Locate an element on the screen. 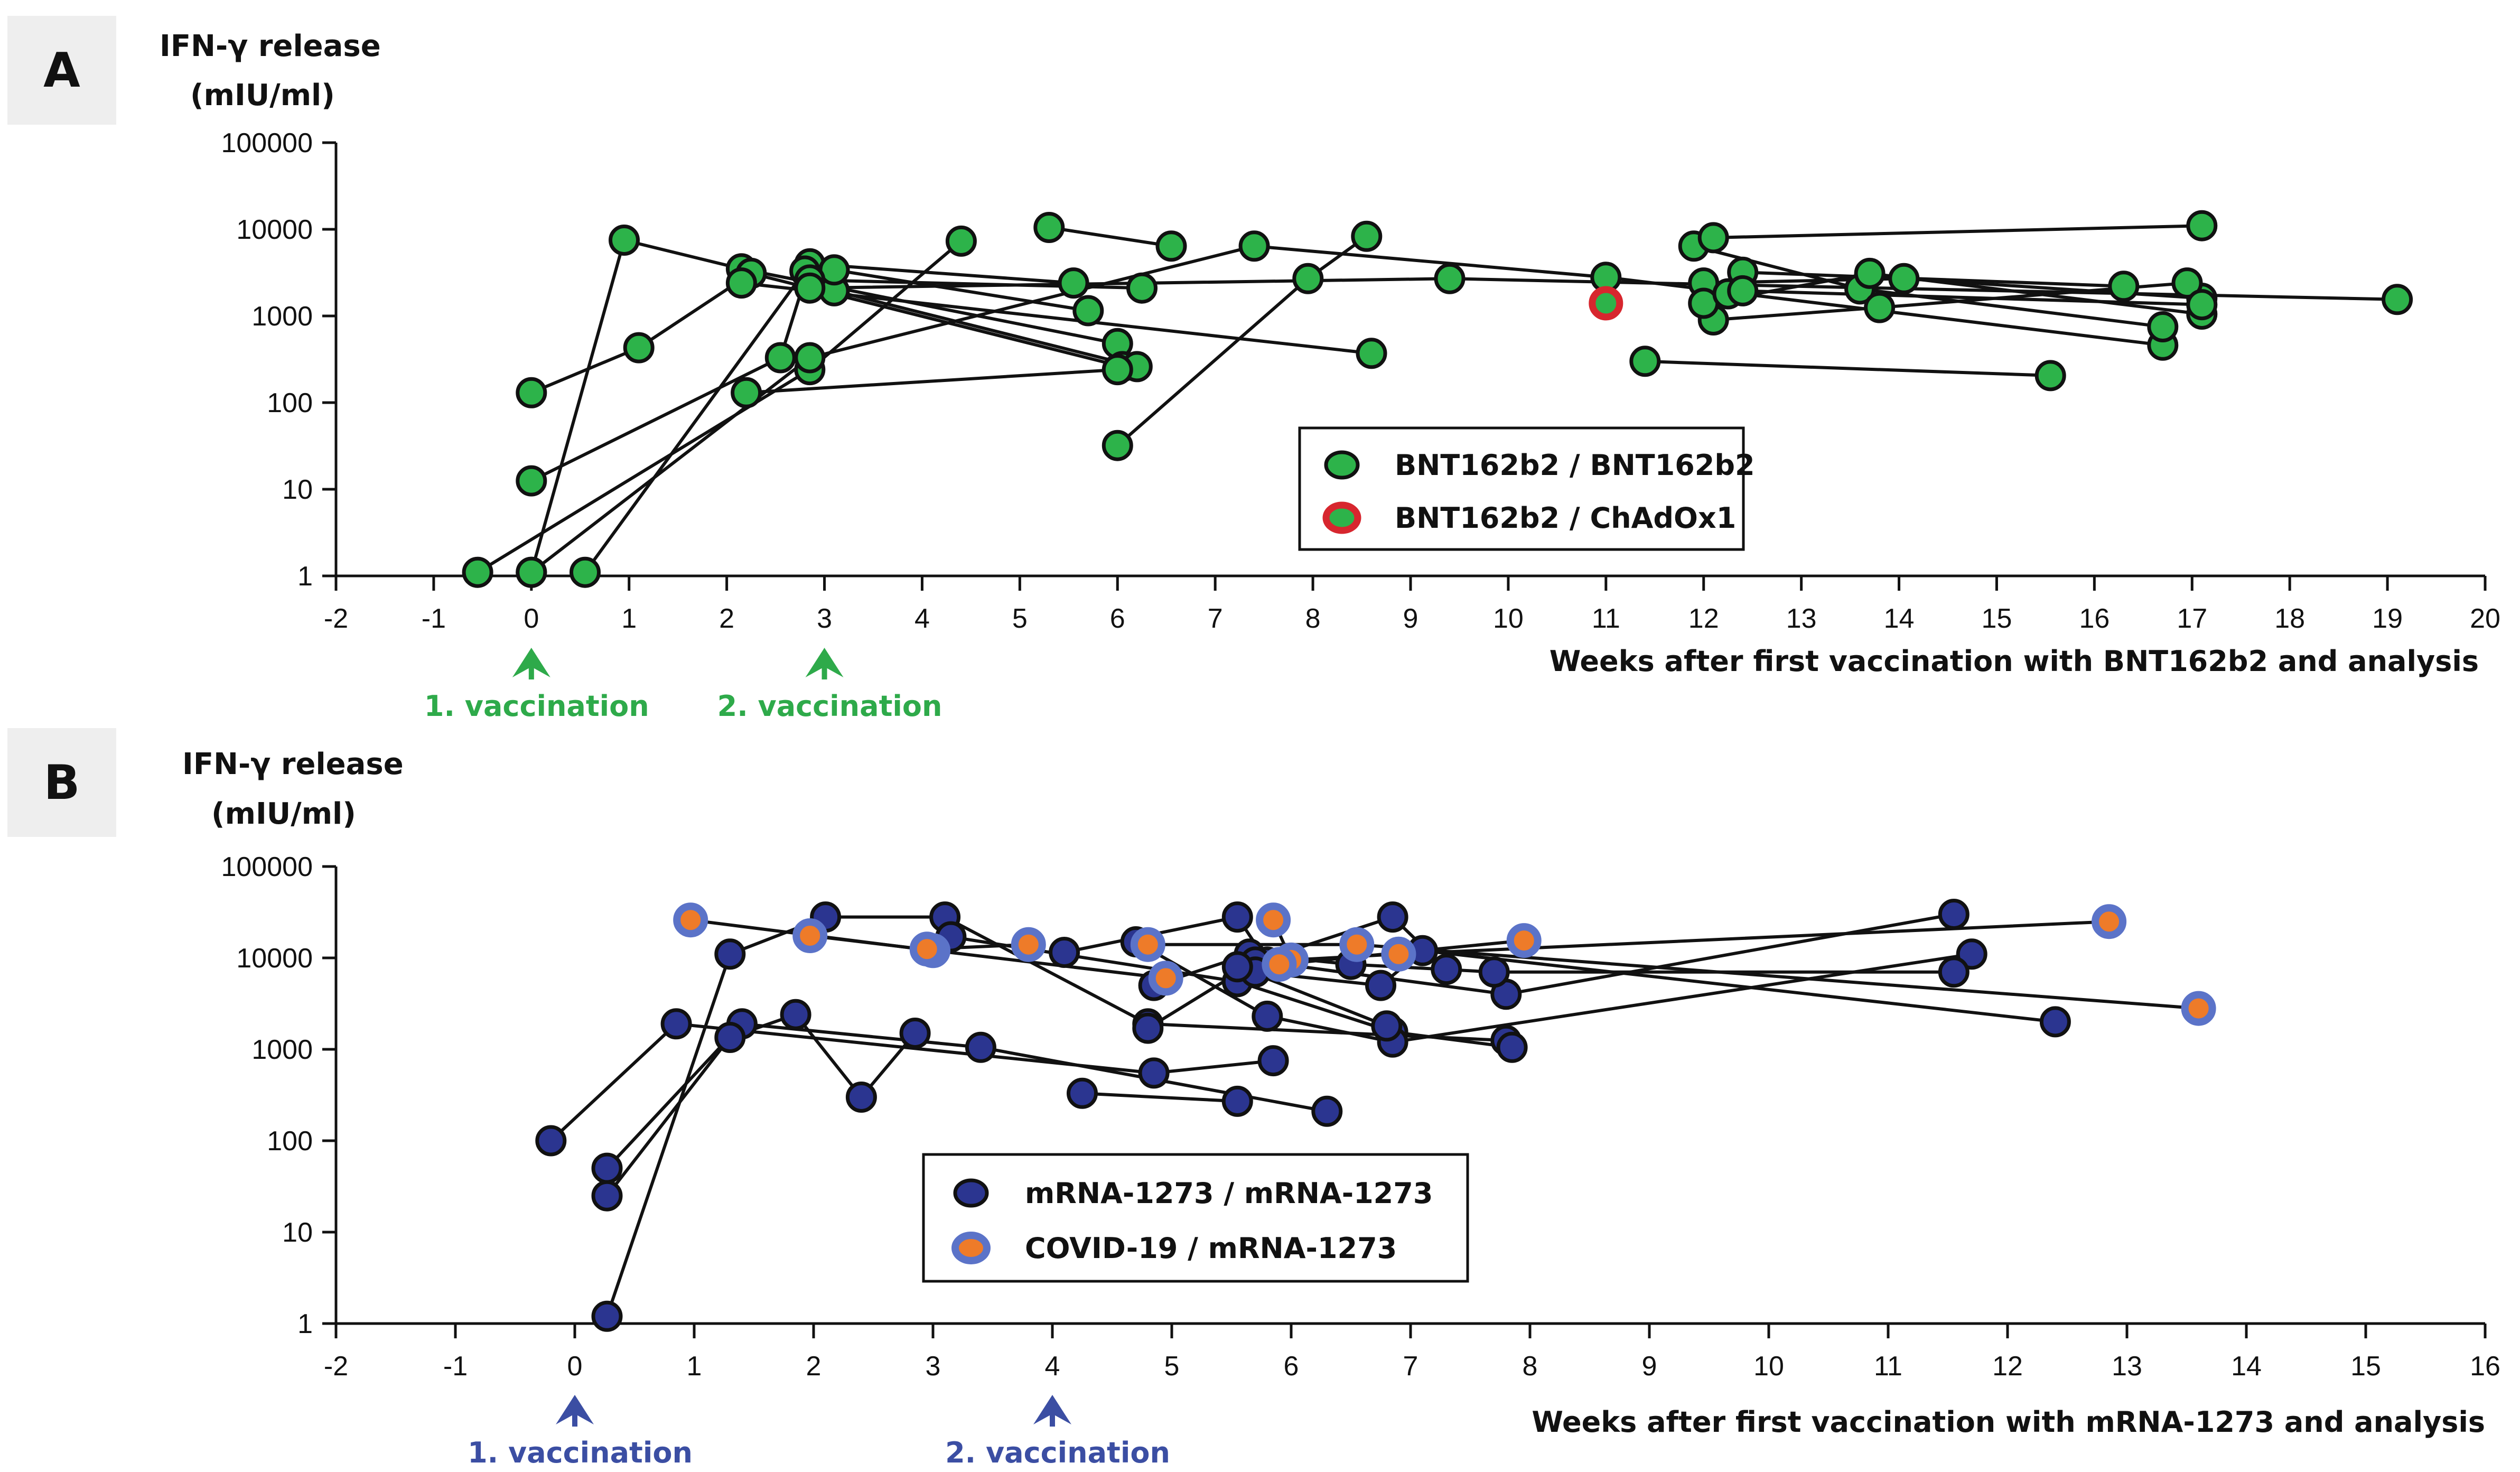 The width and height of the screenshot is (2520, 1472). panel-a-series0-subject6-line is located at coordinates (932, 382).